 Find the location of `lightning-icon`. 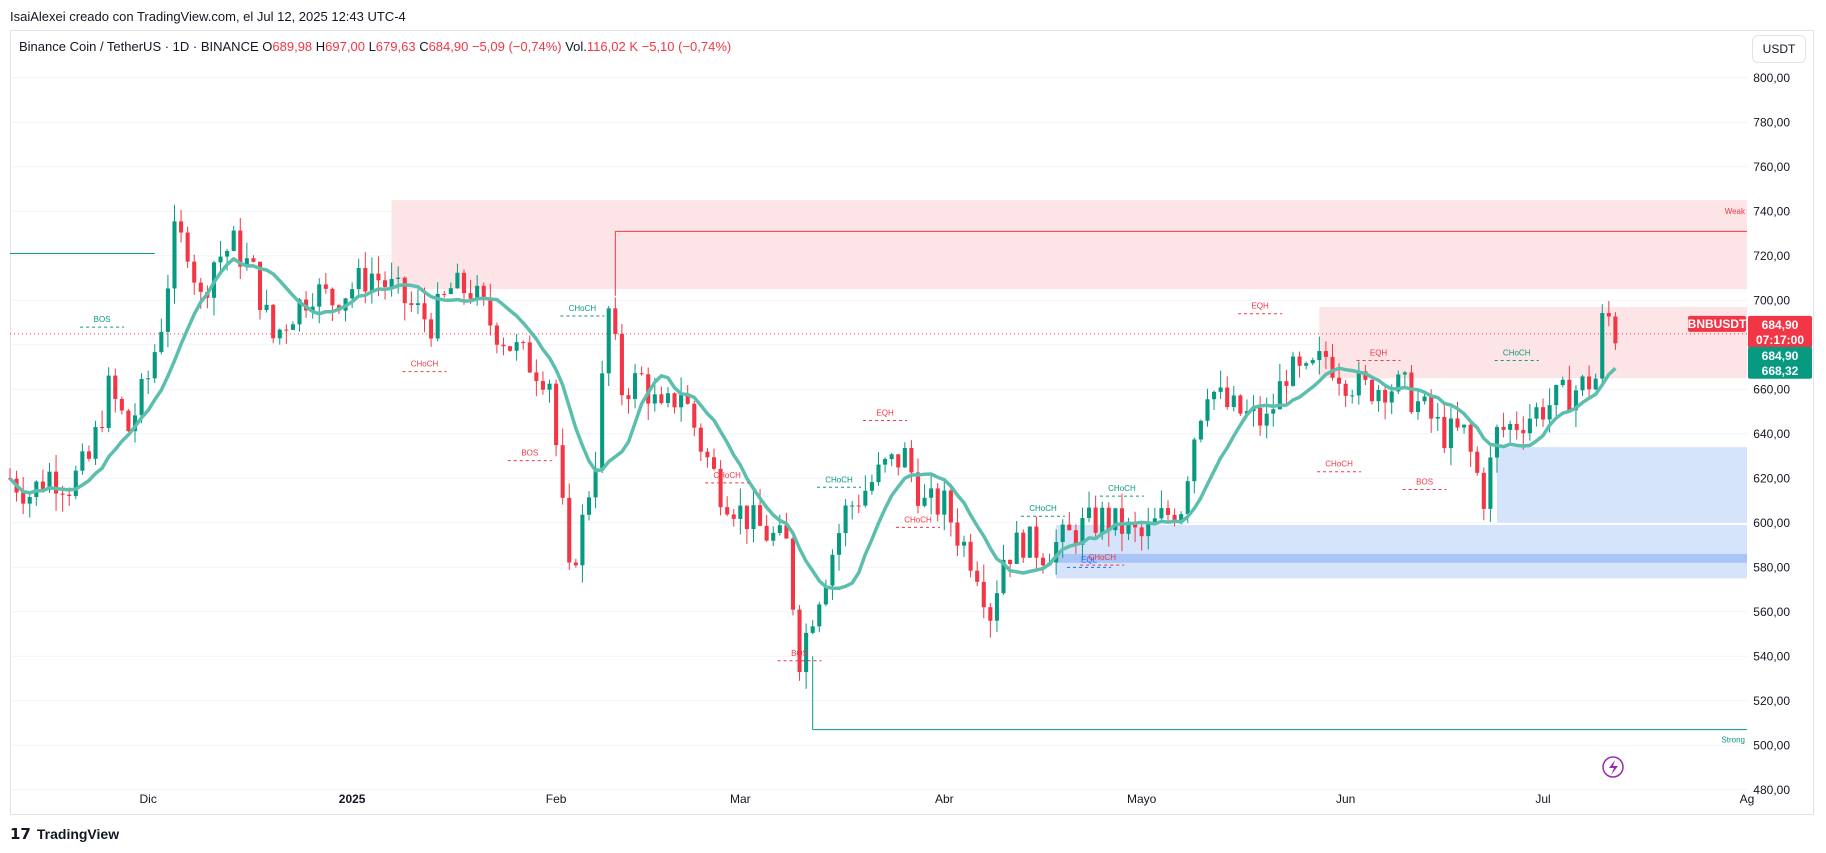

lightning-icon is located at coordinates (1613, 767).